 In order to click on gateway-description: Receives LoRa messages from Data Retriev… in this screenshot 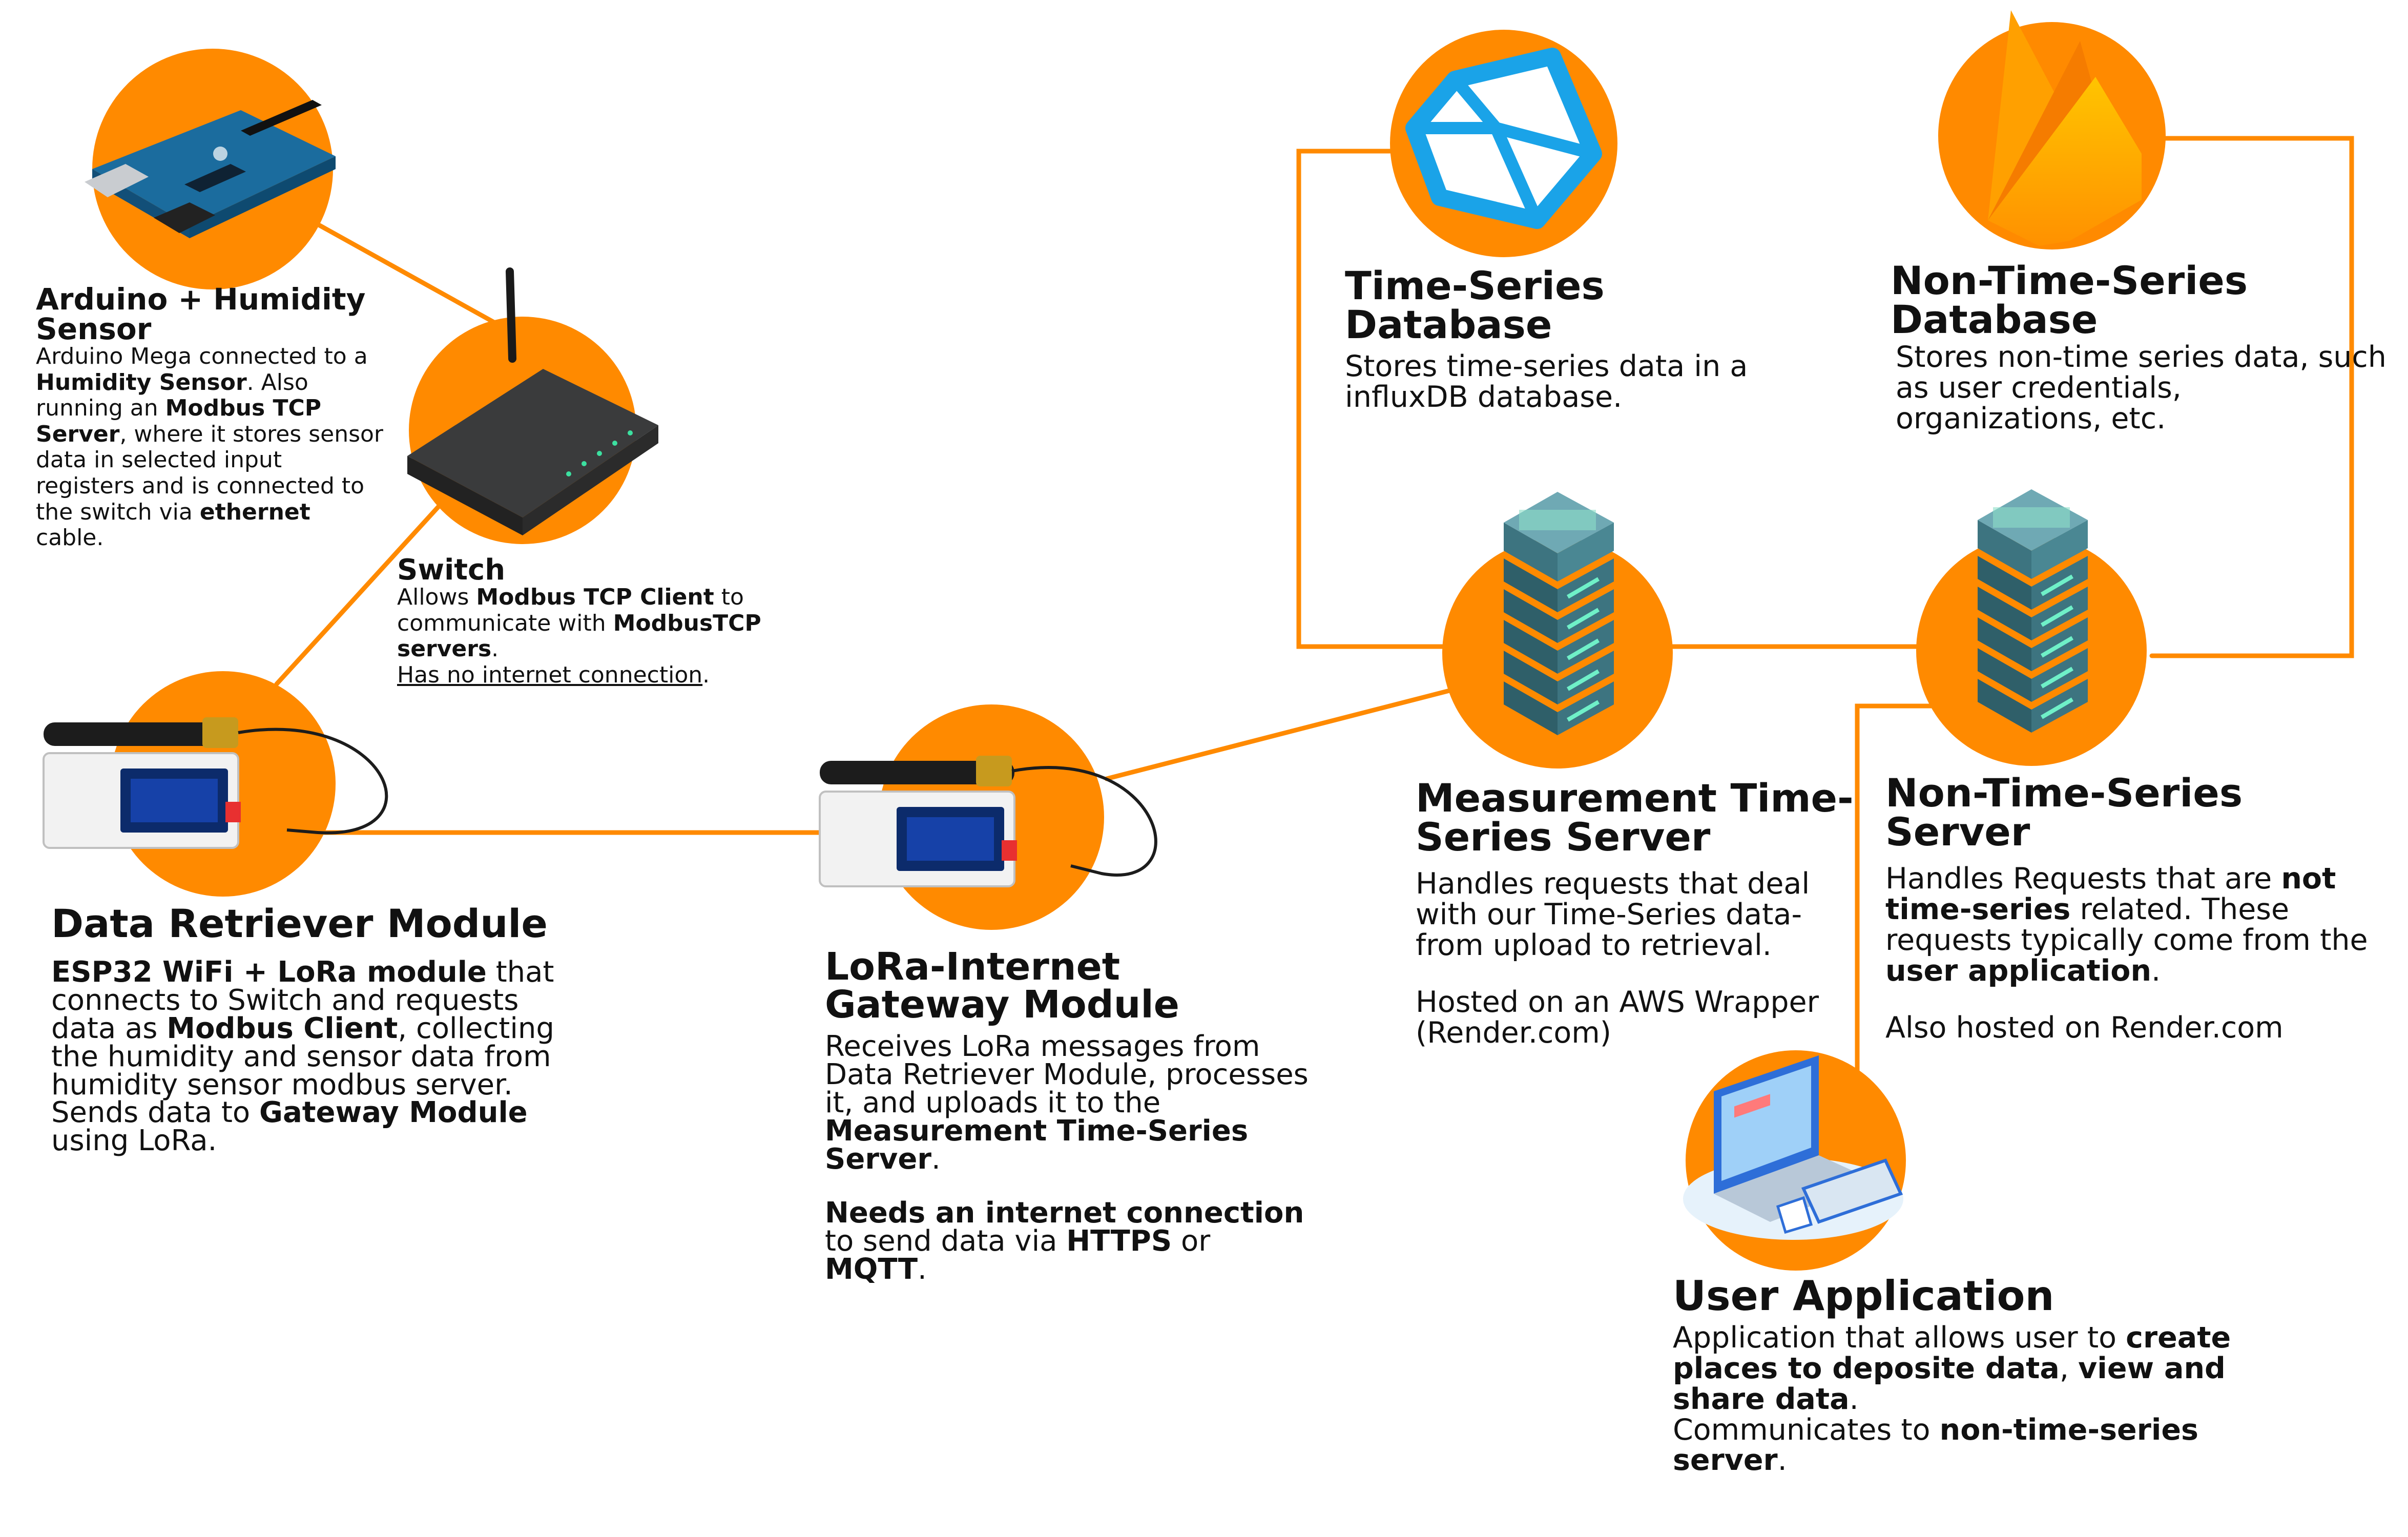, I will do `click(1071, 1158)`.